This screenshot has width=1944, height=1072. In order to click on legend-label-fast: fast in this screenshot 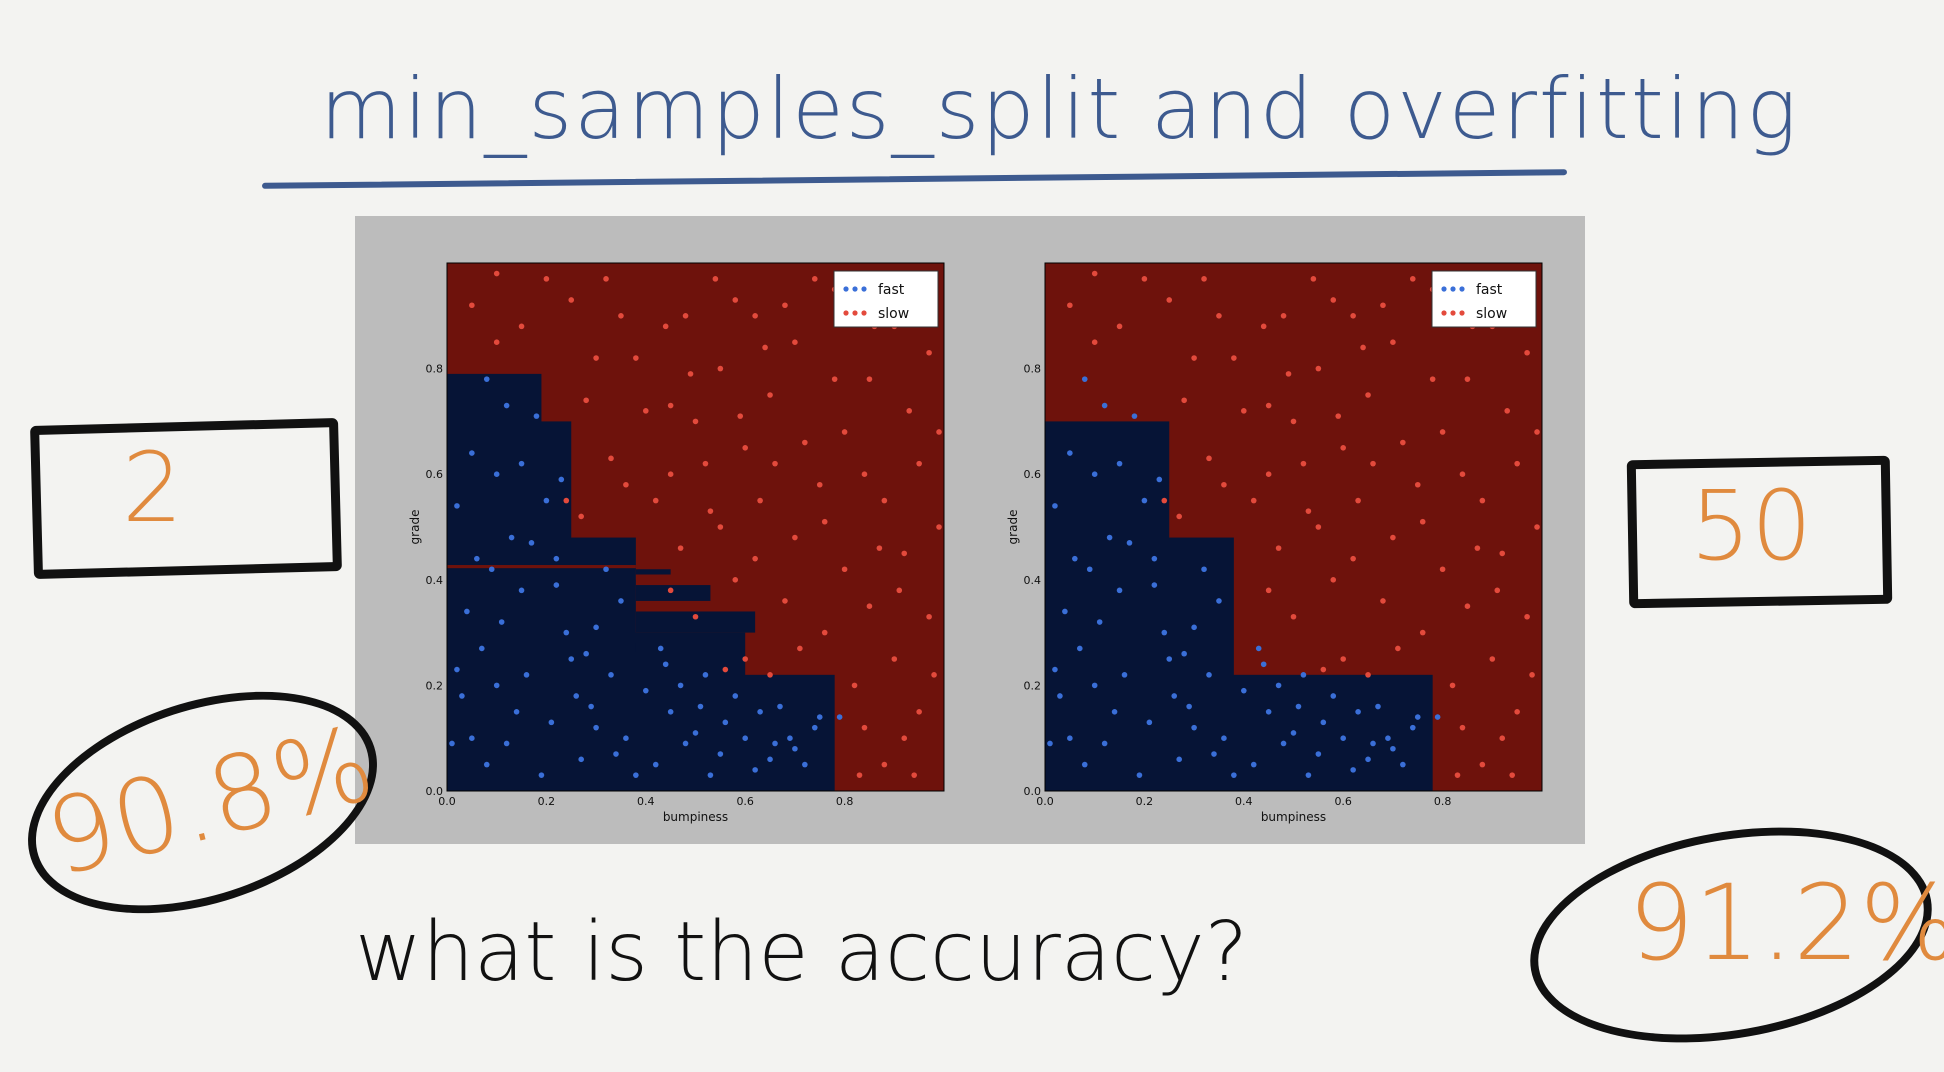, I will do `click(891, 290)`.